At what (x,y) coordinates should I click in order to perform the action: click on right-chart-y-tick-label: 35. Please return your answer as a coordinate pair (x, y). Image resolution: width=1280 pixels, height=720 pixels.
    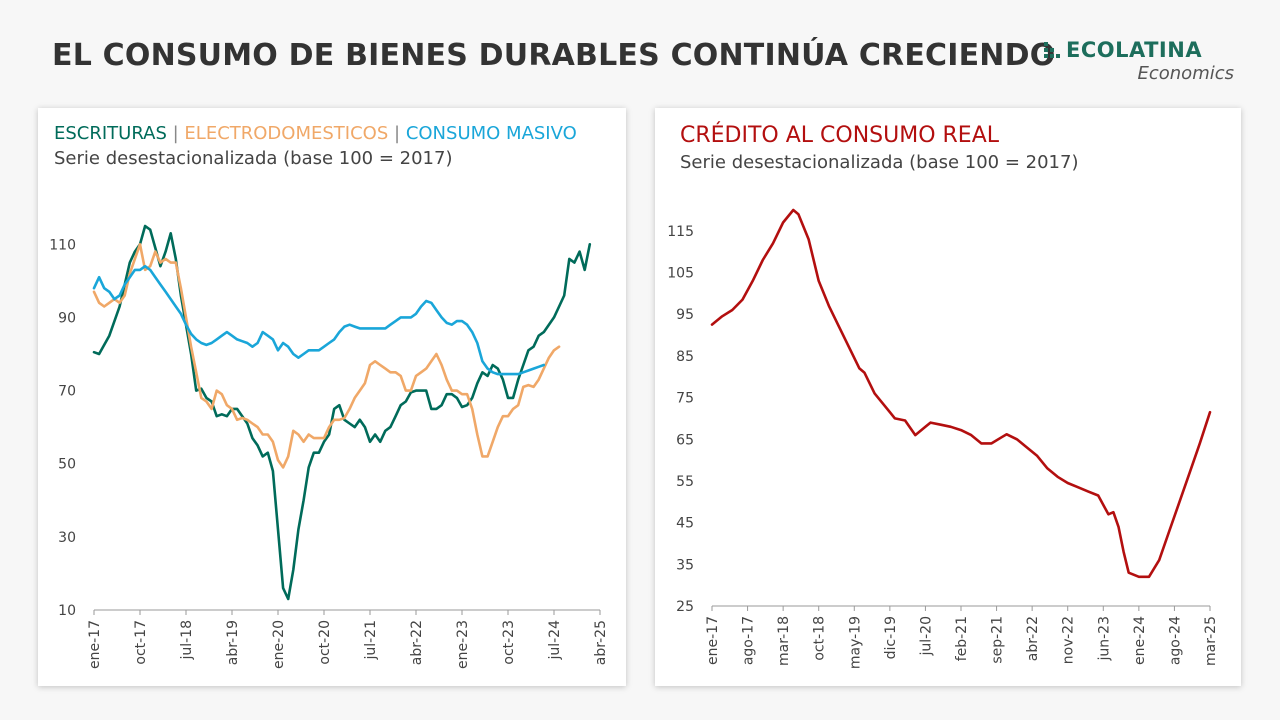
    Looking at the image, I should click on (685, 565).